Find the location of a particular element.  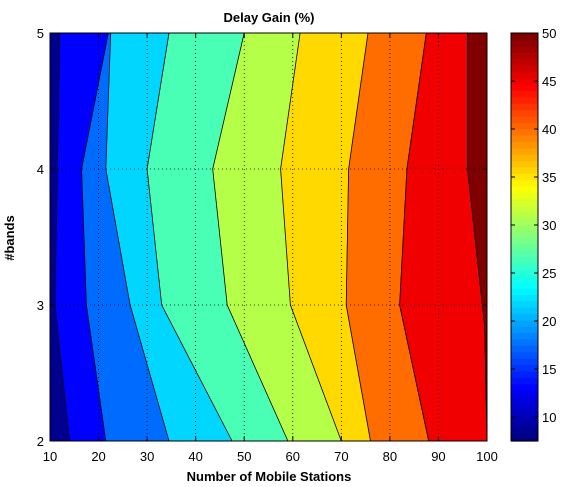

colorbar is located at coordinates (524, 237).